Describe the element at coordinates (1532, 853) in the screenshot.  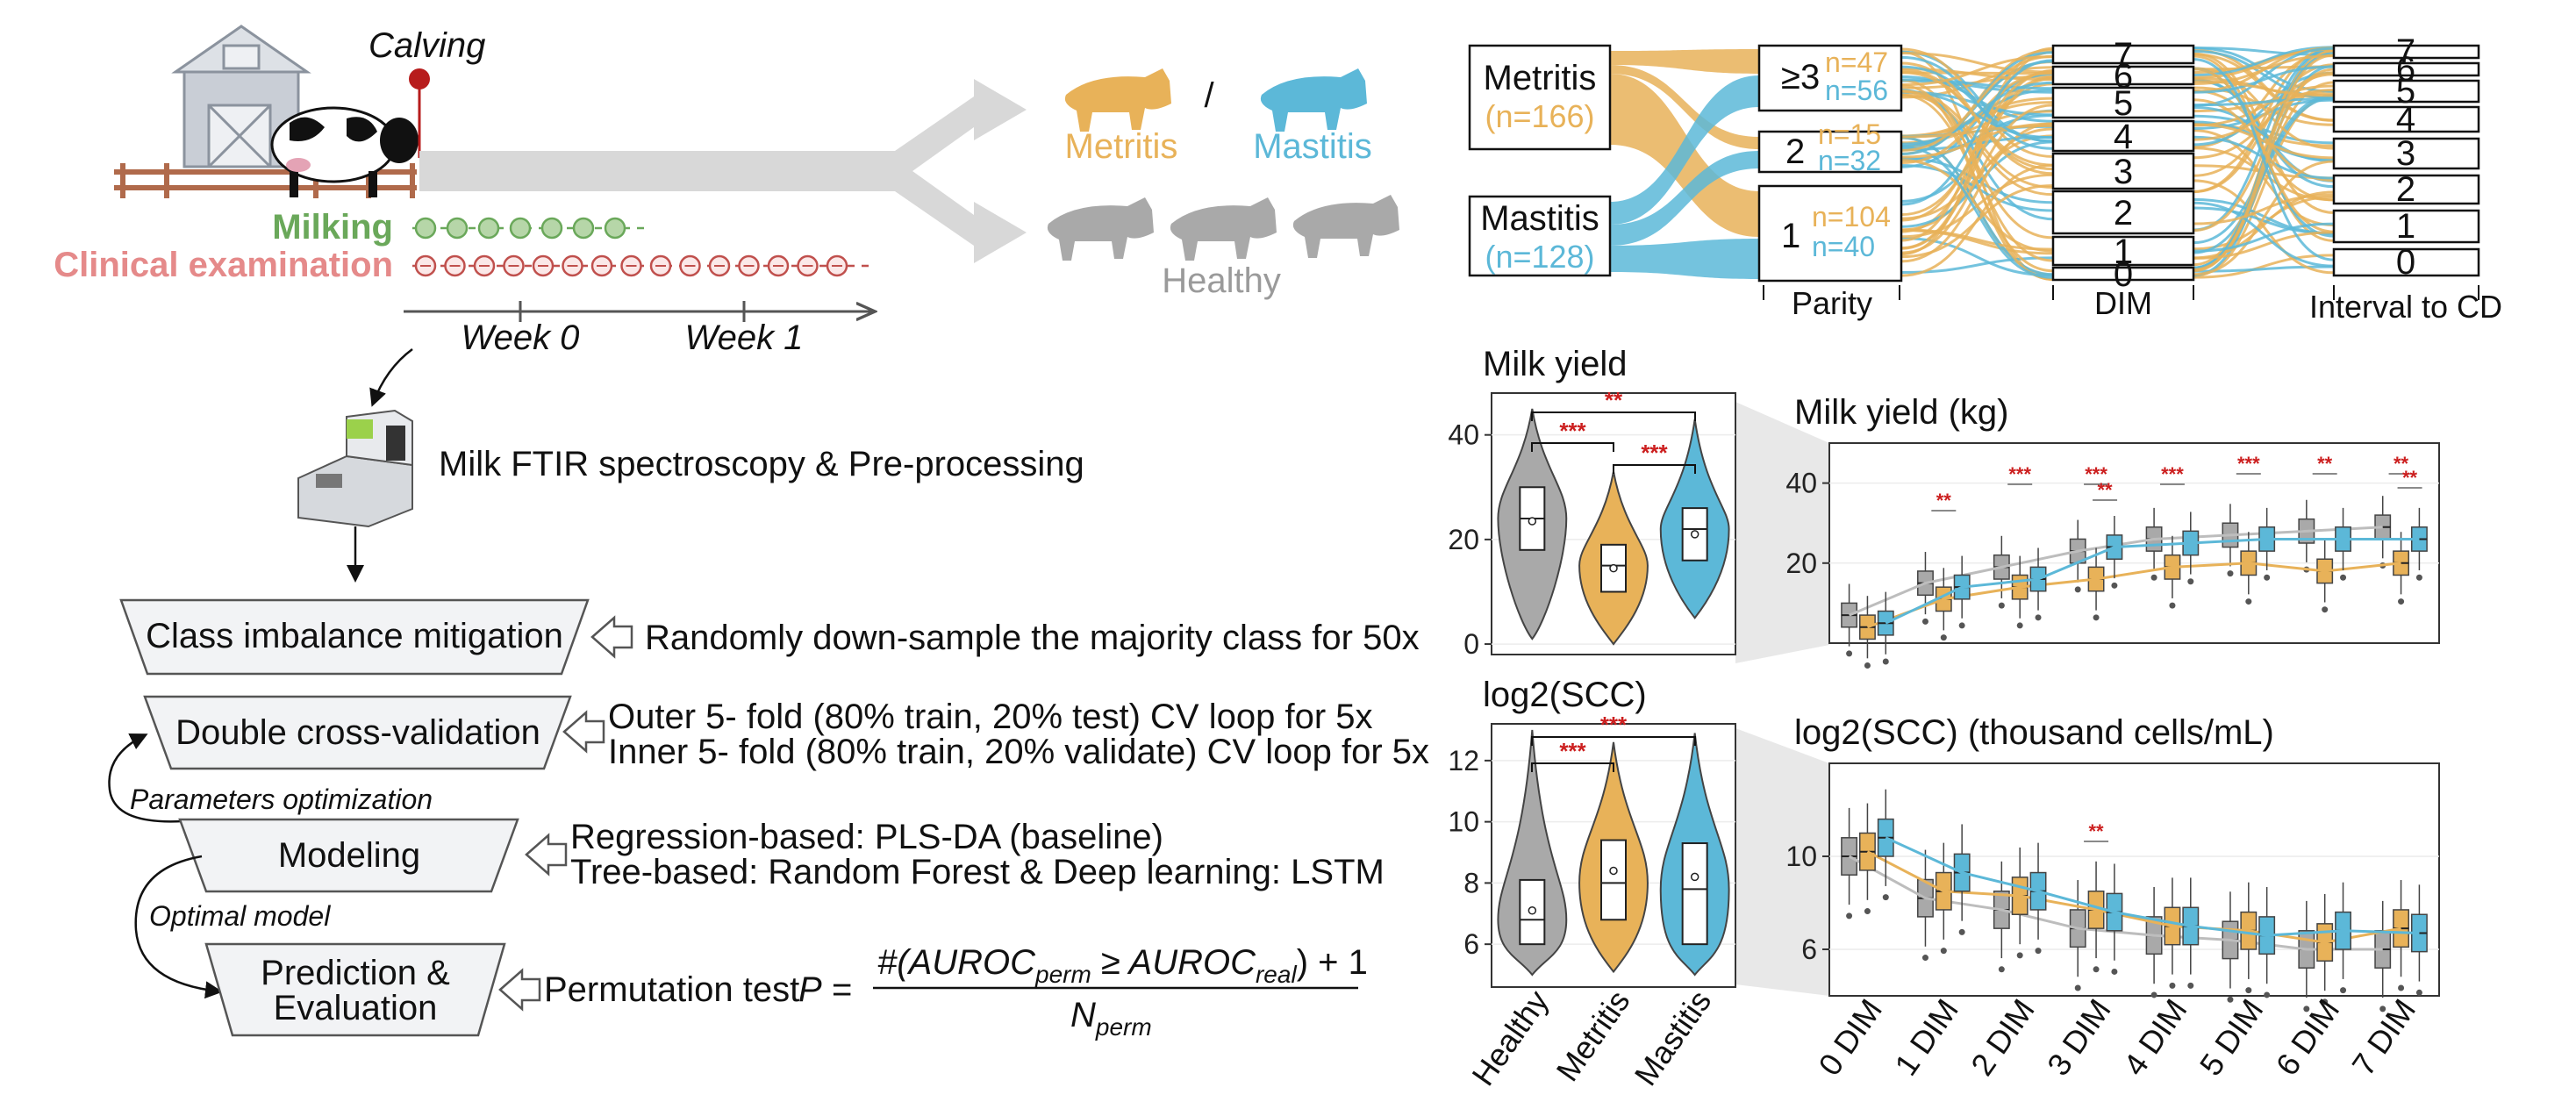
I see `violin-healthy` at that location.